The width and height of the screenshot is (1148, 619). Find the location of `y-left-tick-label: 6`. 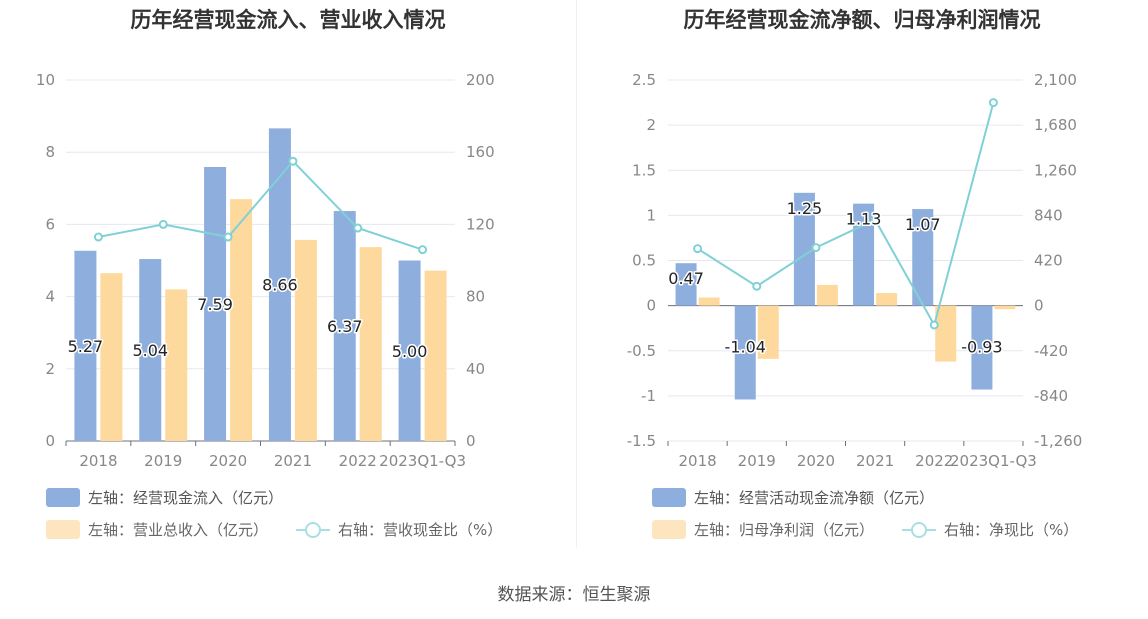

y-left-tick-label: 6 is located at coordinates (50, 224).